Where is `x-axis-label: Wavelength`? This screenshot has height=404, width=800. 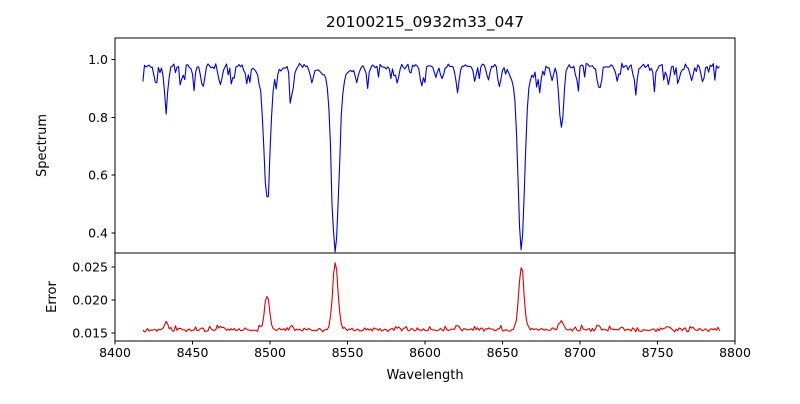 x-axis-label: Wavelength is located at coordinates (424, 375).